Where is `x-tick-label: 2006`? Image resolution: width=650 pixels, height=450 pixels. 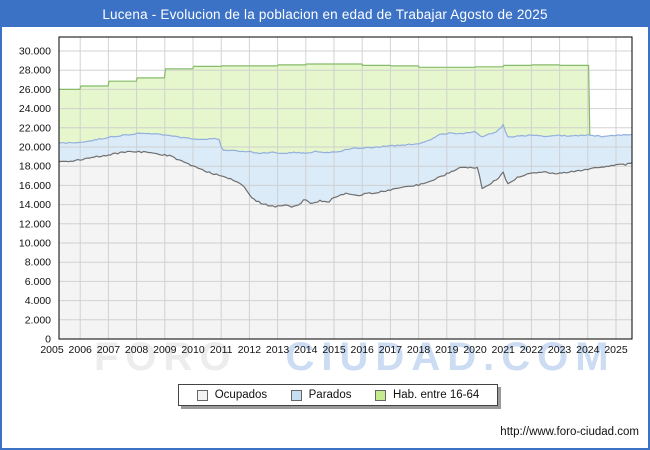
x-tick-label: 2006 is located at coordinates (81, 350).